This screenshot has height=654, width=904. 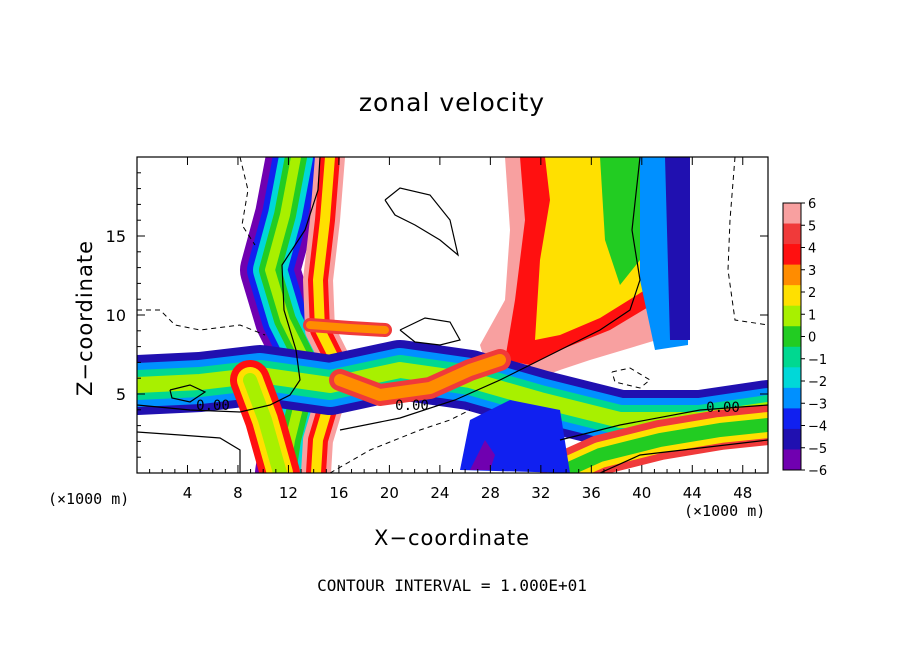 What do you see at coordinates (265, 423) in the screenshot?
I see `left-core` at bounding box center [265, 423].